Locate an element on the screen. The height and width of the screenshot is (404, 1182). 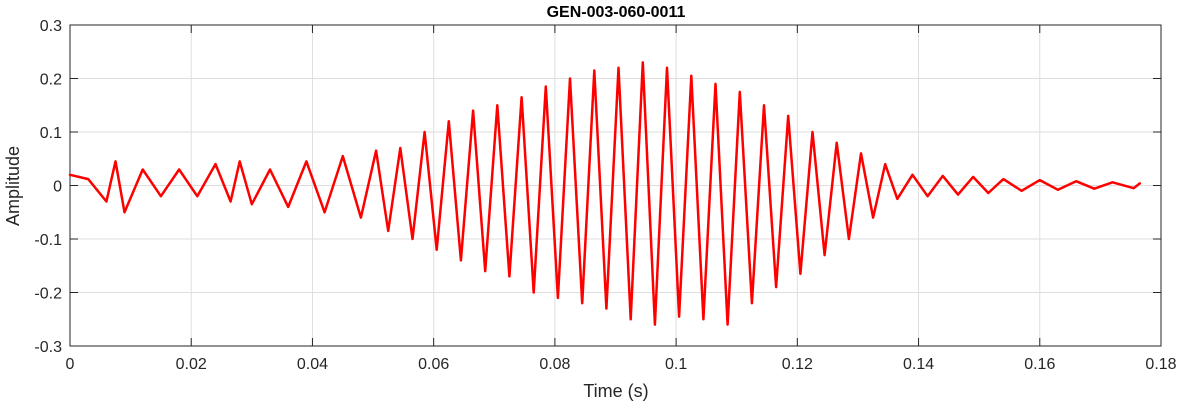
x-tick-label: 0.02 is located at coordinates (191, 364).